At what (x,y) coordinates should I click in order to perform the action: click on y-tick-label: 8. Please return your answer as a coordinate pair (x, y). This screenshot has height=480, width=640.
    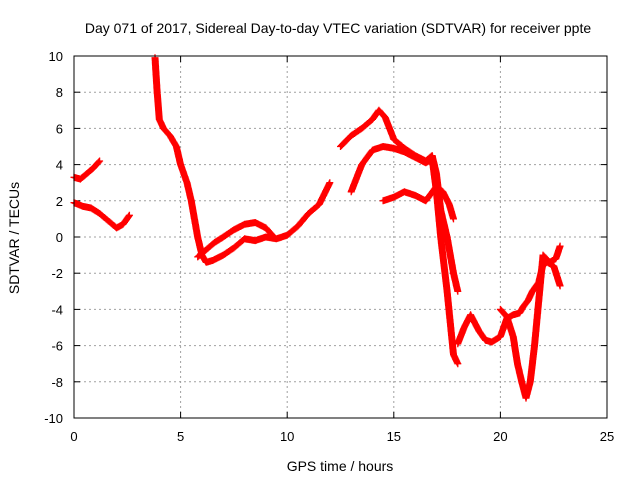
    Looking at the image, I should click on (59, 92).